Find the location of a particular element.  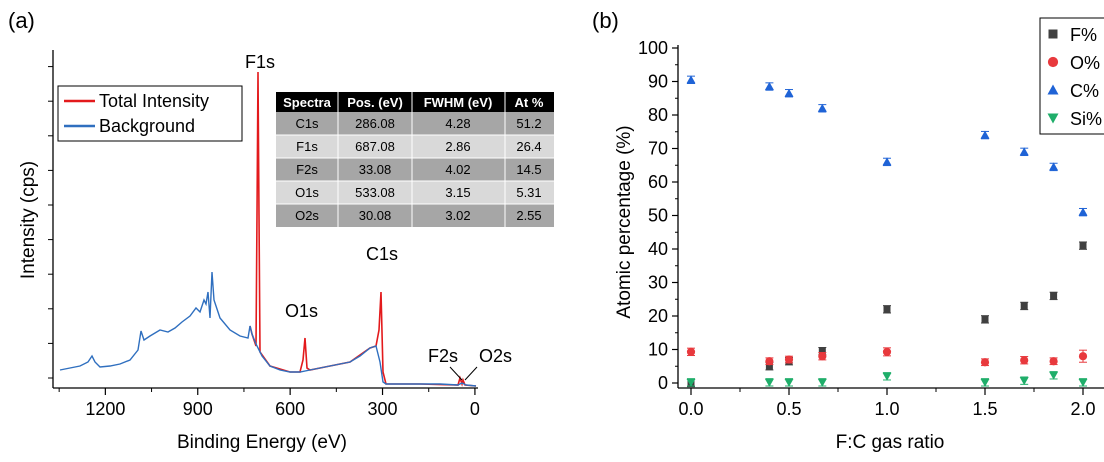

x-tick-label: 1.0 is located at coordinates (886, 409).